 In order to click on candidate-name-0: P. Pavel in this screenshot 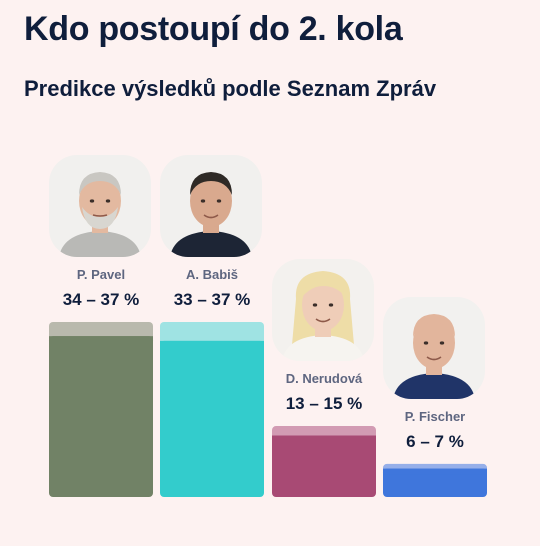, I will do `click(101, 274)`.